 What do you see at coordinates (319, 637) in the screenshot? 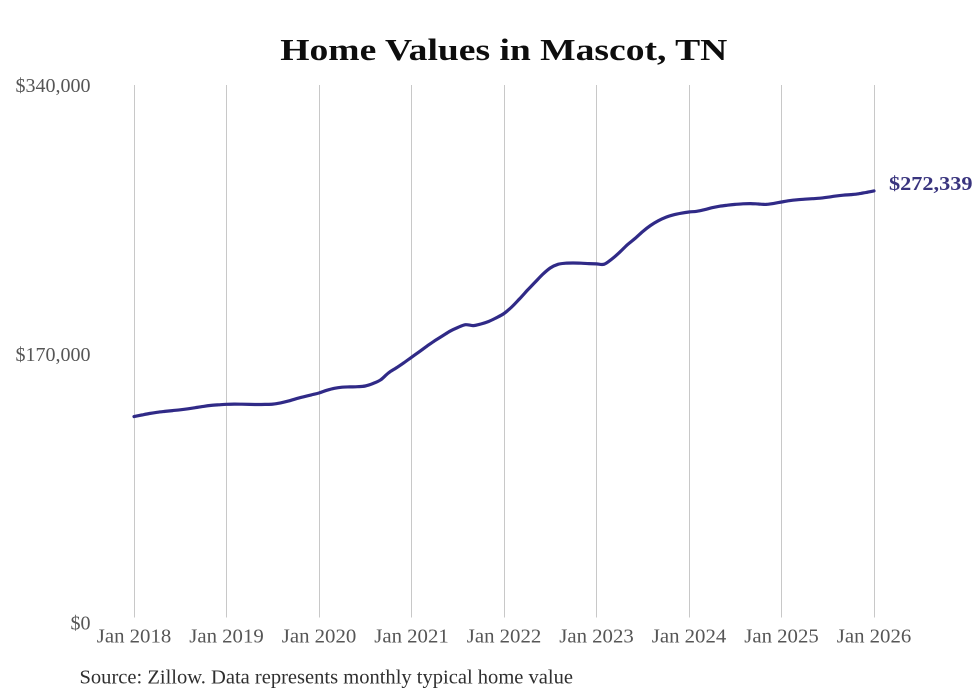
I see `svg-text: Jan 2020` at bounding box center [319, 637].